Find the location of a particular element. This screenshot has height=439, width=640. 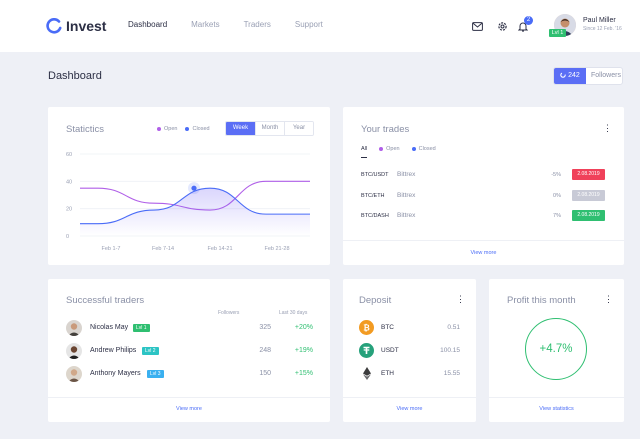

deposit-amount: 0.51 is located at coordinates (453, 327).